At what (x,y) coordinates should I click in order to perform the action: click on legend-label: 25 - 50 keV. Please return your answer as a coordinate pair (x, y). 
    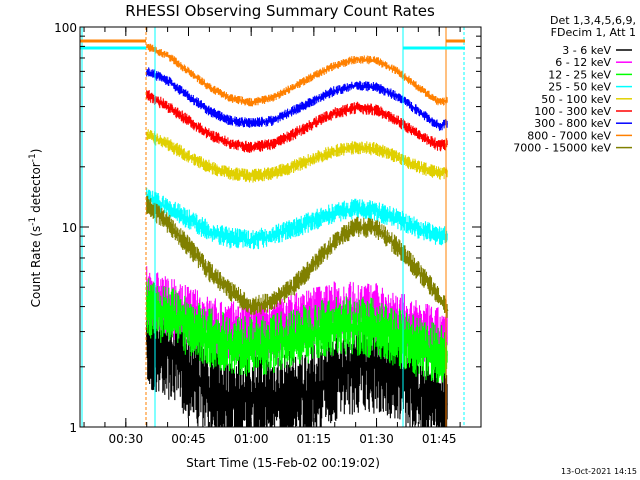
    Looking at the image, I should click on (579, 87).